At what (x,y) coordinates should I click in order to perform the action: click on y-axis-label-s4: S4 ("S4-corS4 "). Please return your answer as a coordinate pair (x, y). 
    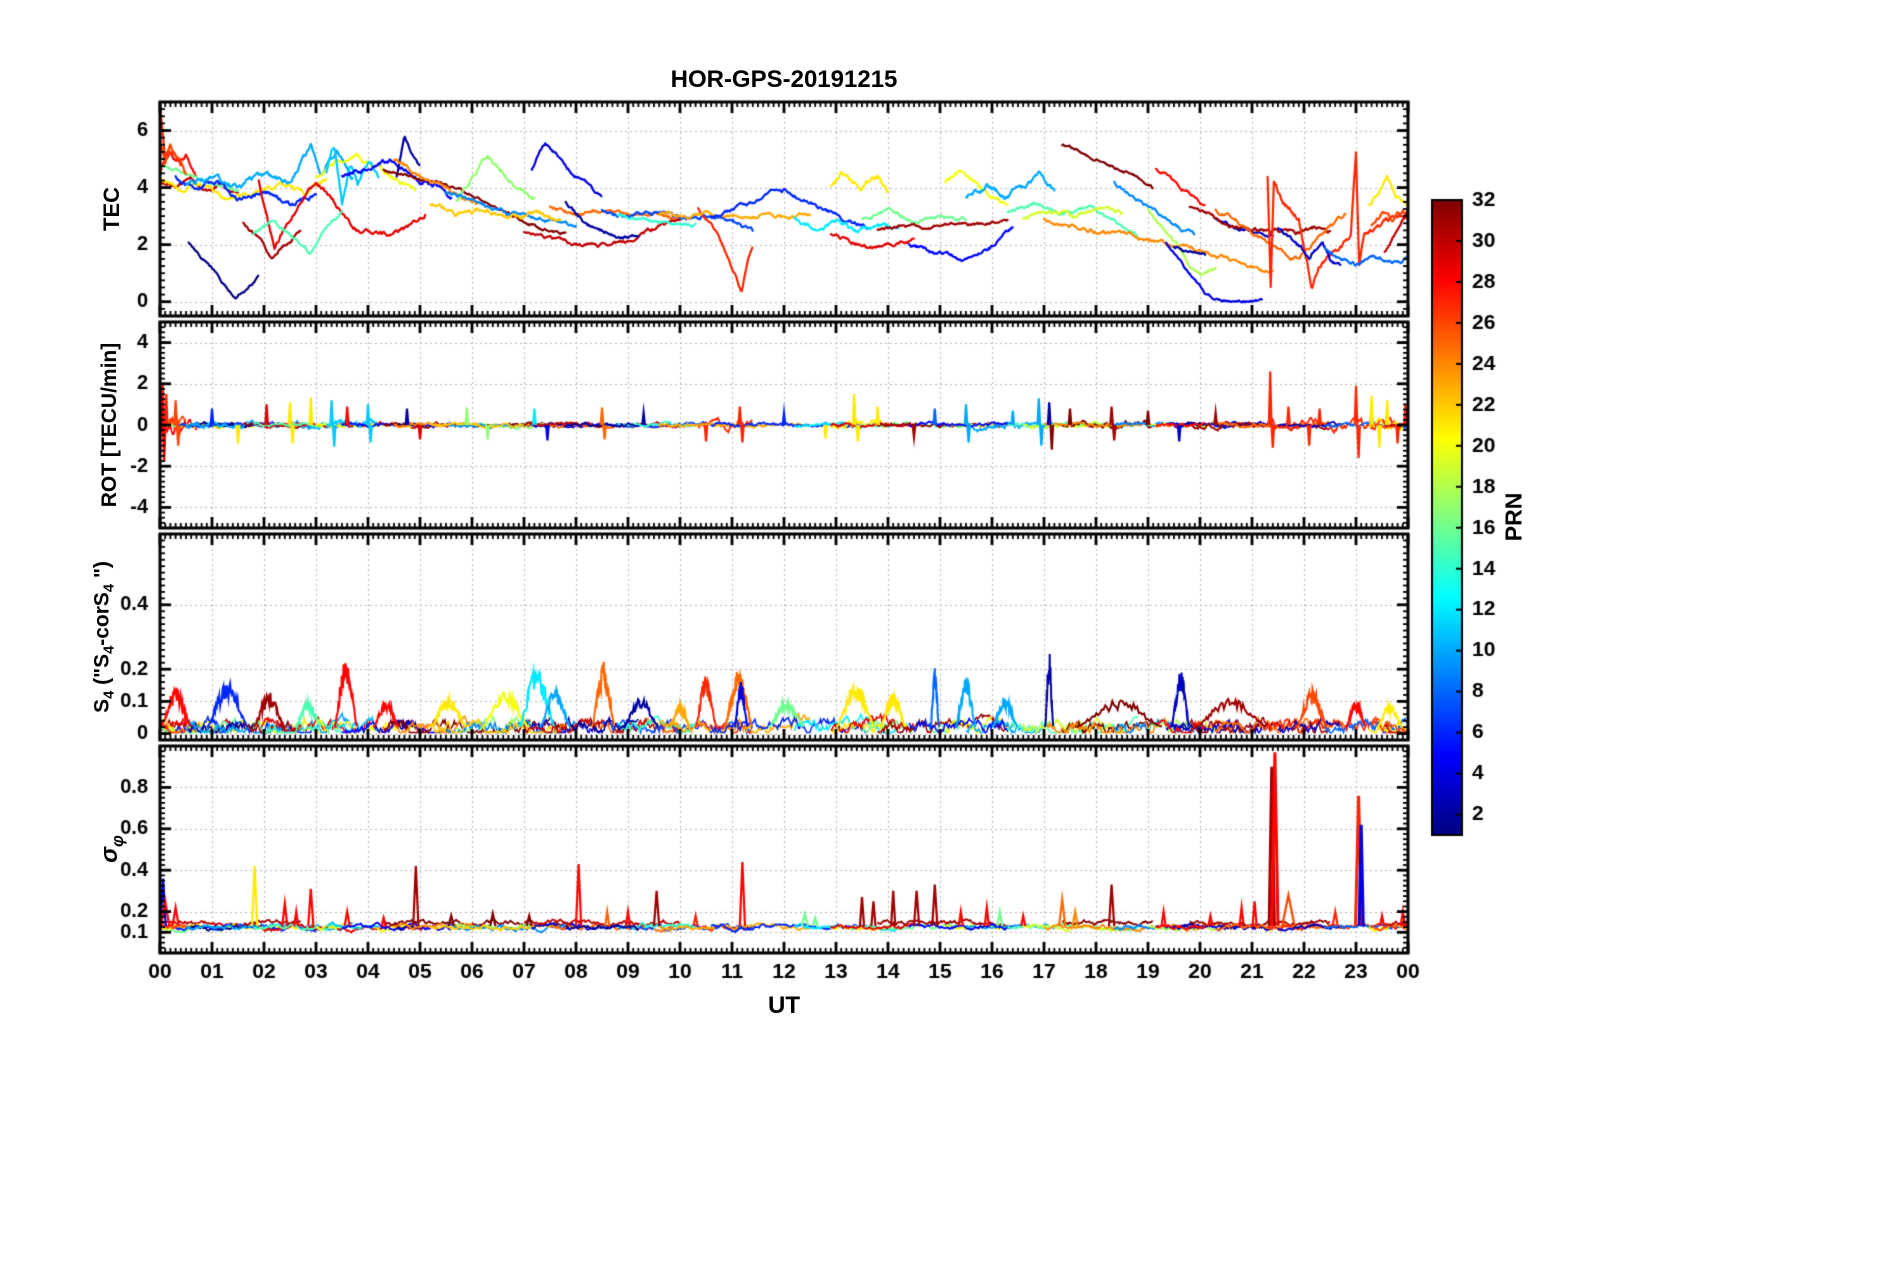
    Looking at the image, I should click on (103, 637).